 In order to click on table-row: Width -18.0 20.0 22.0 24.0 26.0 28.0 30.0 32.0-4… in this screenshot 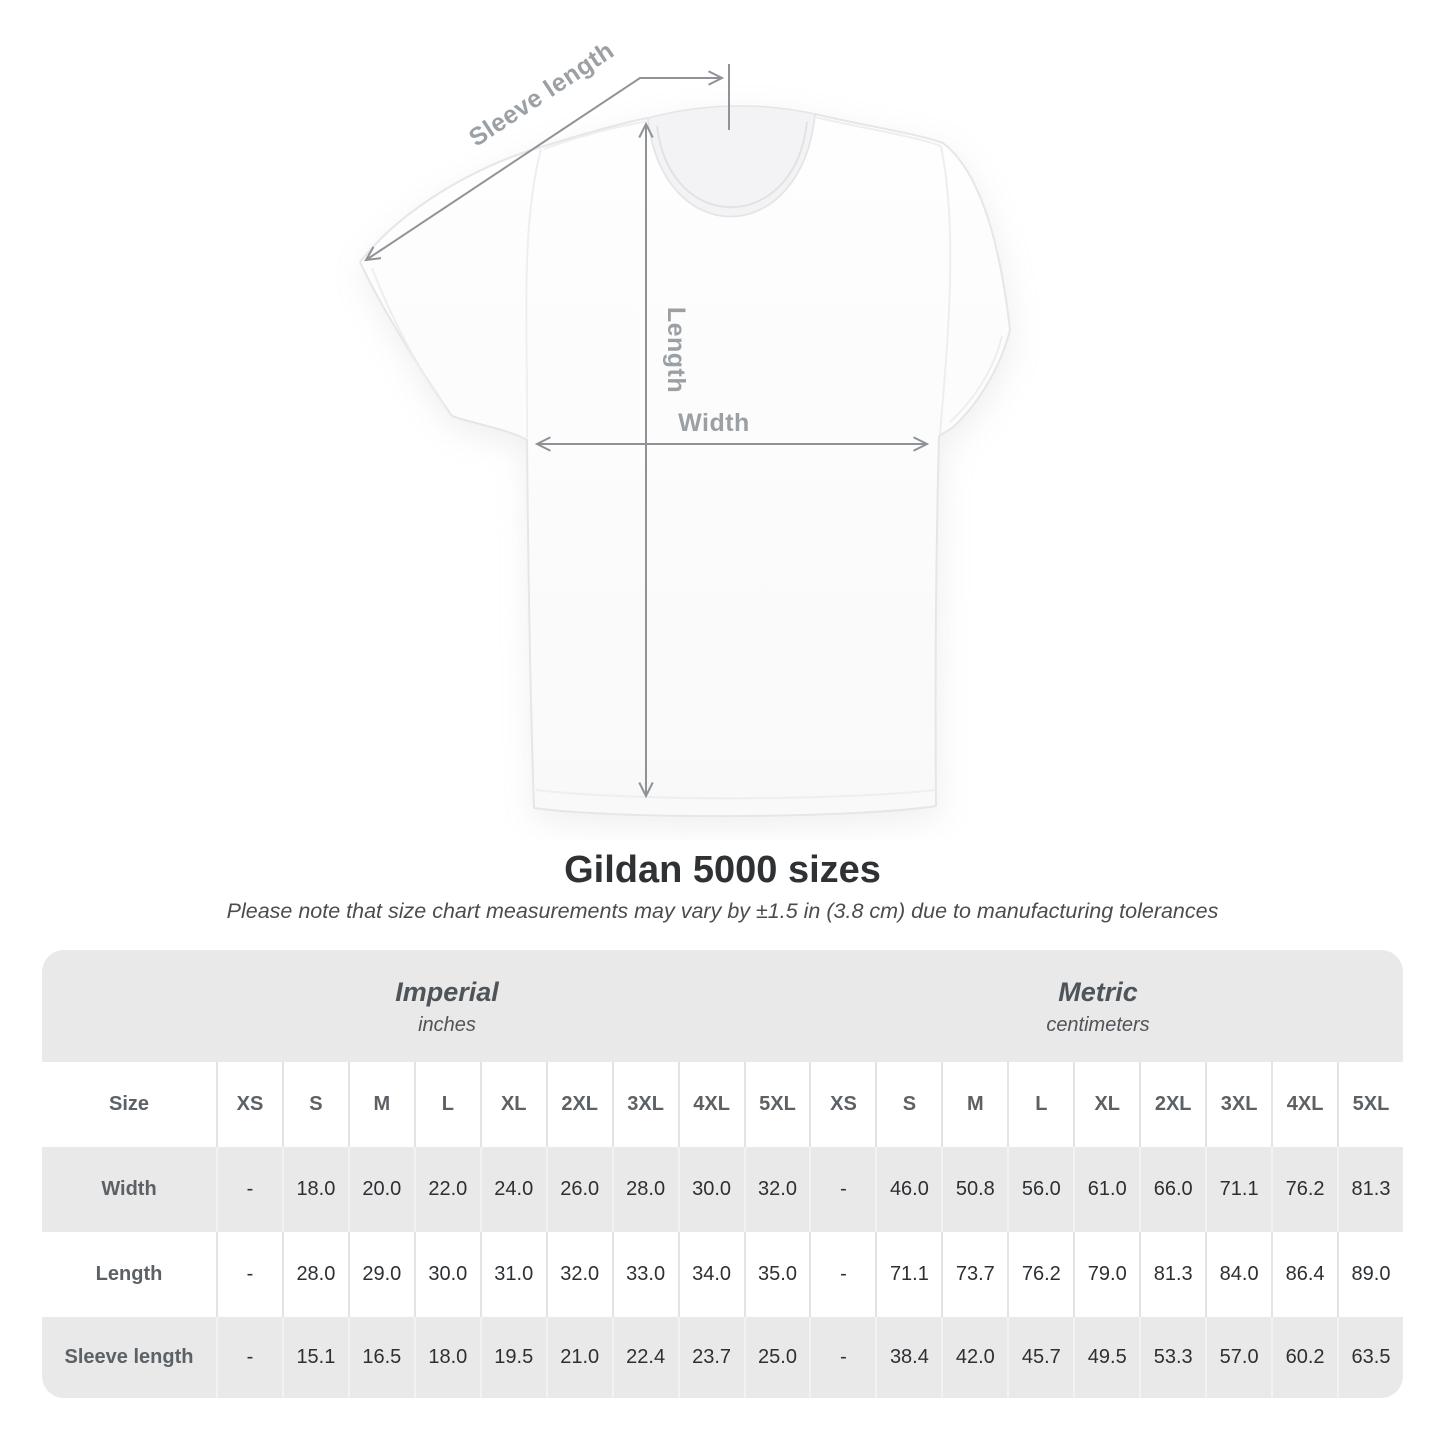, I will do `click(722, 1189)`.